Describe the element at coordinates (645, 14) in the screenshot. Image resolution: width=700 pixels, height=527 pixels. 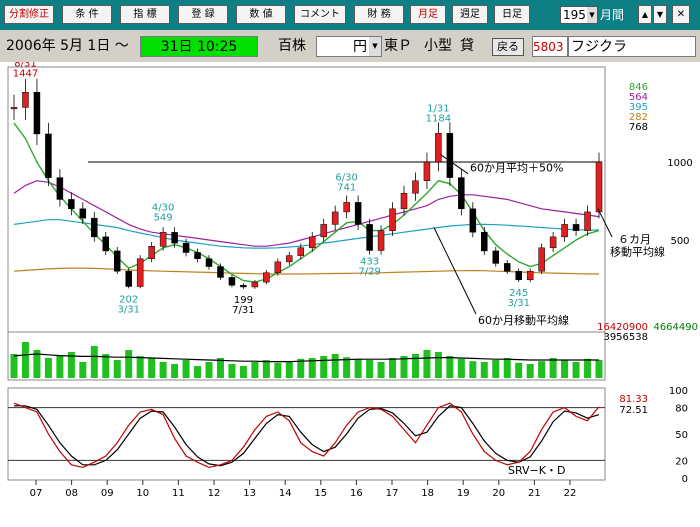
I see `period-up-button: ▲` at that location.